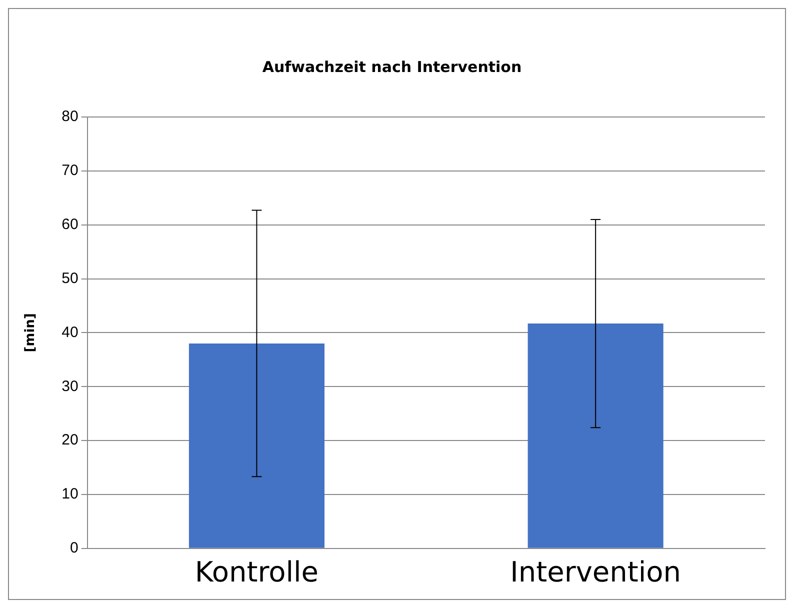 The height and width of the screenshot is (609, 794). I want to click on y-tick-label: 10, so click(70, 494).